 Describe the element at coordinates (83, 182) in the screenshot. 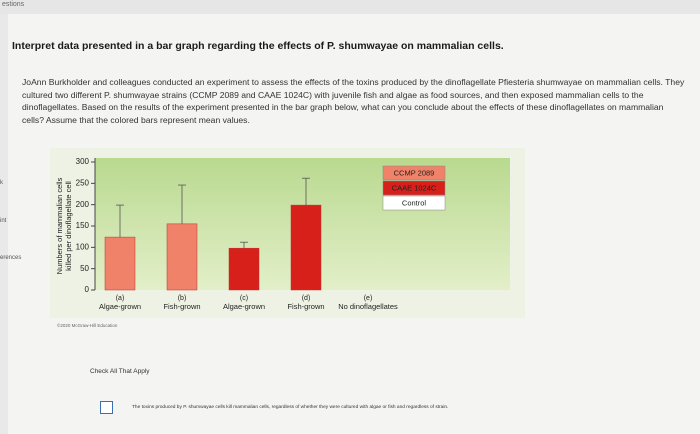

I see `y-tick-label: 250` at that location.